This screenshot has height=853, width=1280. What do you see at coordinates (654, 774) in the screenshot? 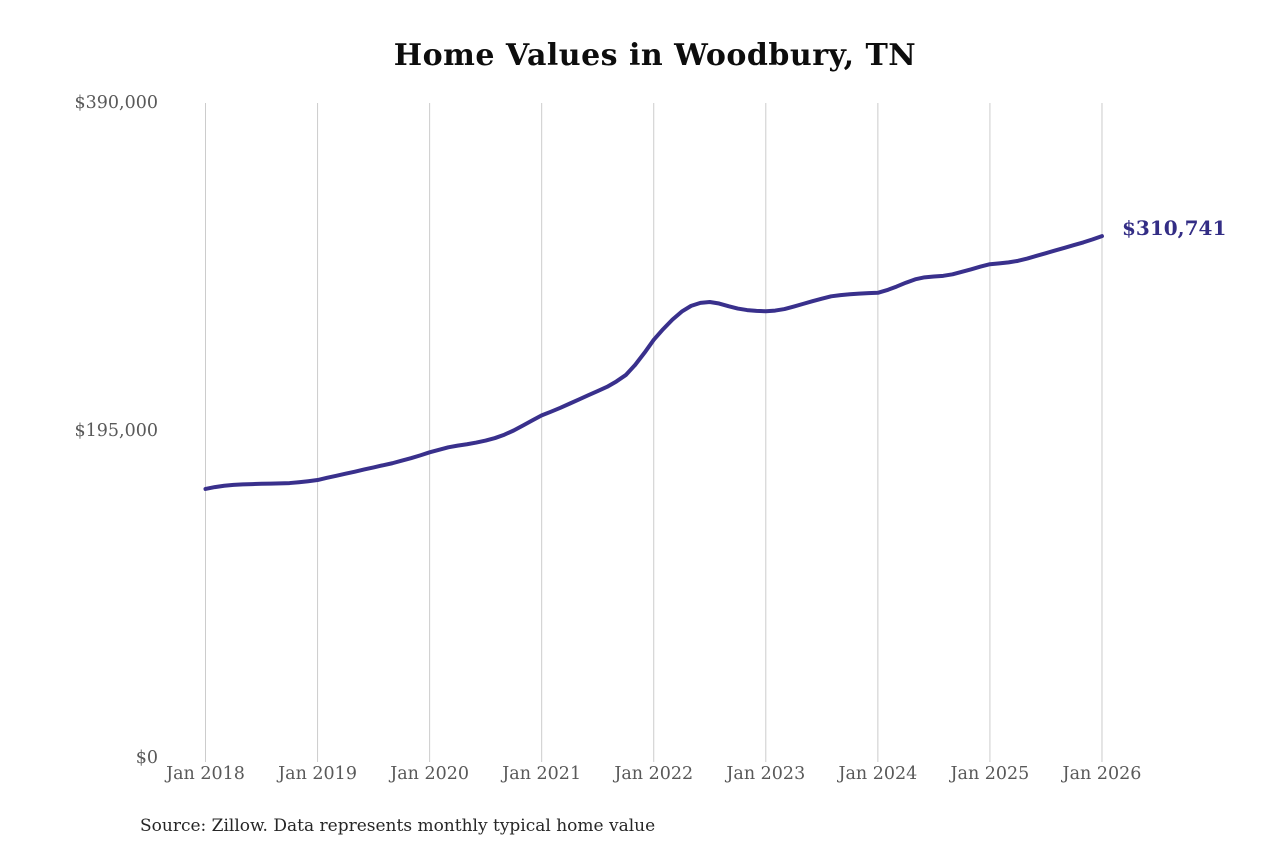
I see `x-tick-label: Jan 2022` at bounding box center [654, 774].